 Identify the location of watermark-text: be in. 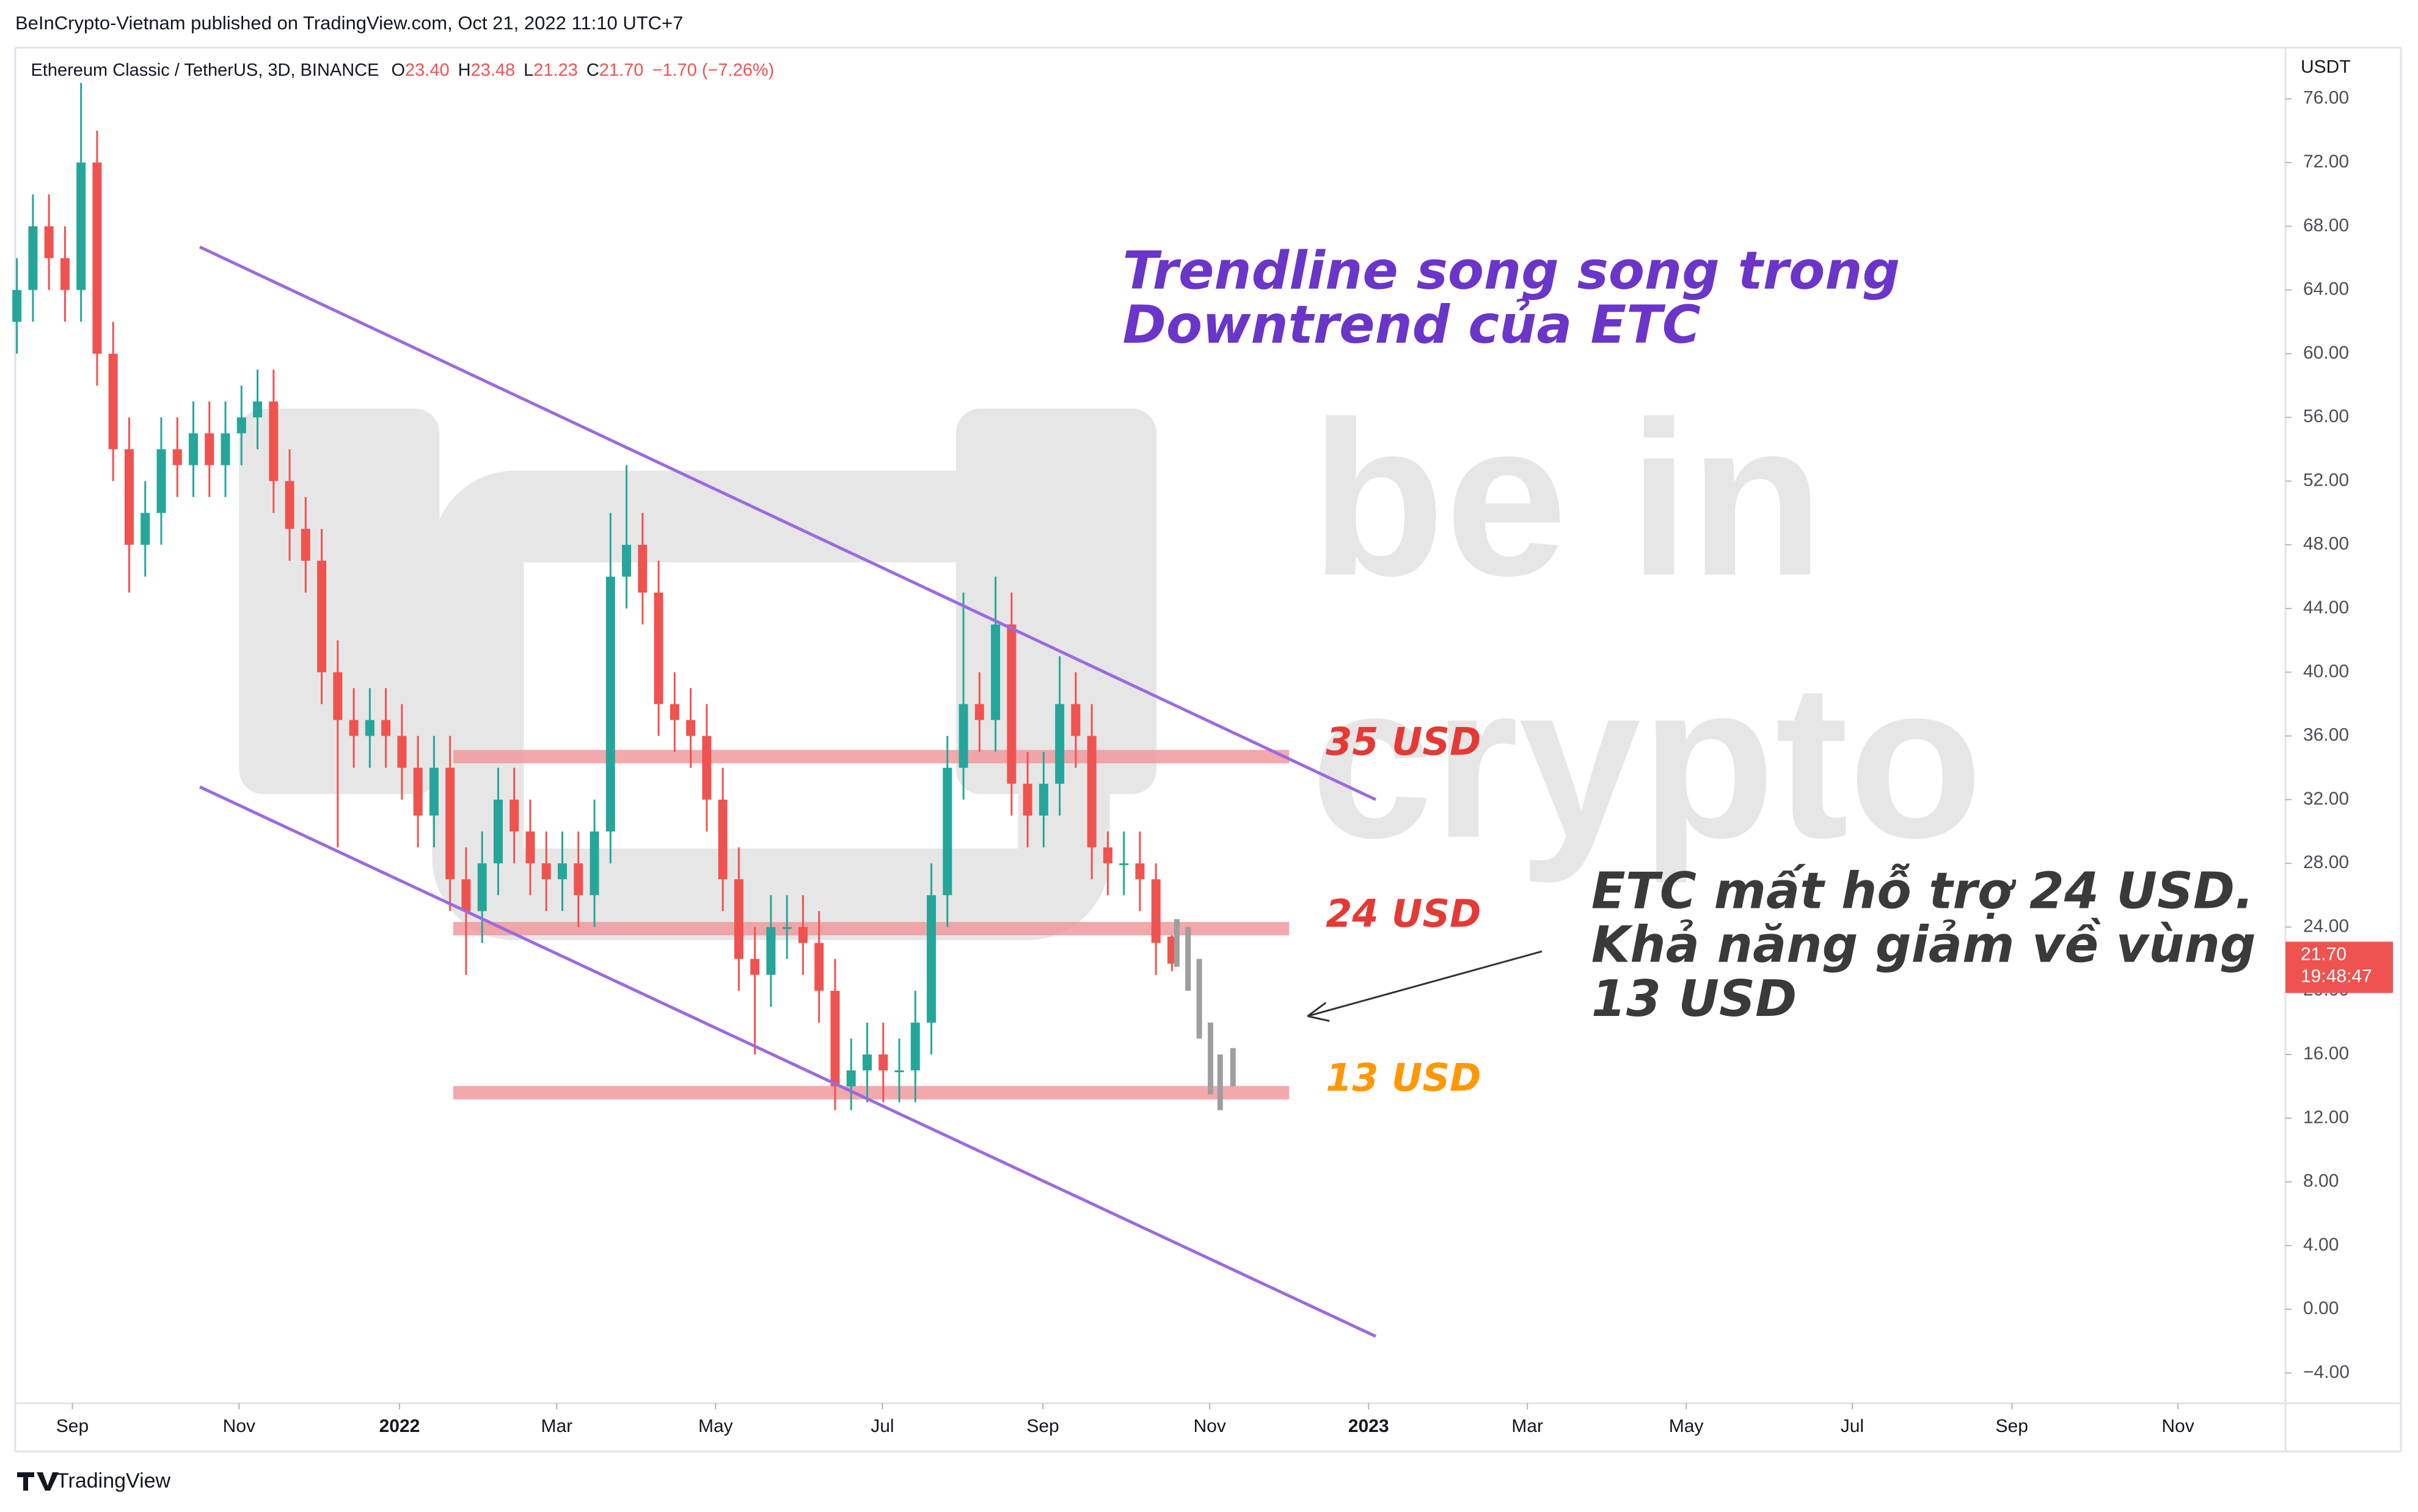
(1567, 499).